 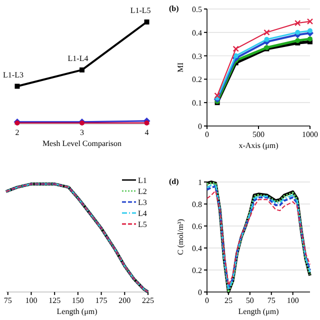 I want to click on y-tick-label: 0.8, so click(x=197, y=204).